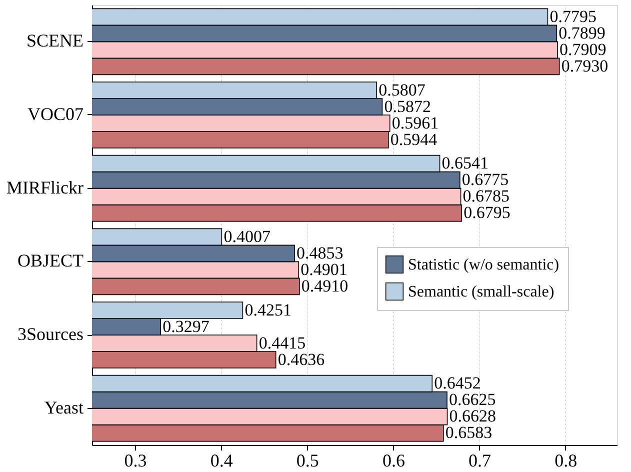  I want to click on data-label: 0.6785, so click(486, 196).